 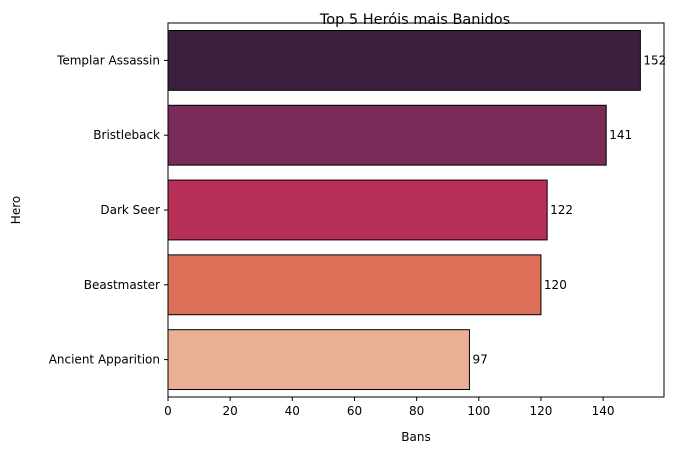 What do you see at coordinates (654, 60) in the screenshot?
I see `data-label: 152` at bounding box center [654, 60].